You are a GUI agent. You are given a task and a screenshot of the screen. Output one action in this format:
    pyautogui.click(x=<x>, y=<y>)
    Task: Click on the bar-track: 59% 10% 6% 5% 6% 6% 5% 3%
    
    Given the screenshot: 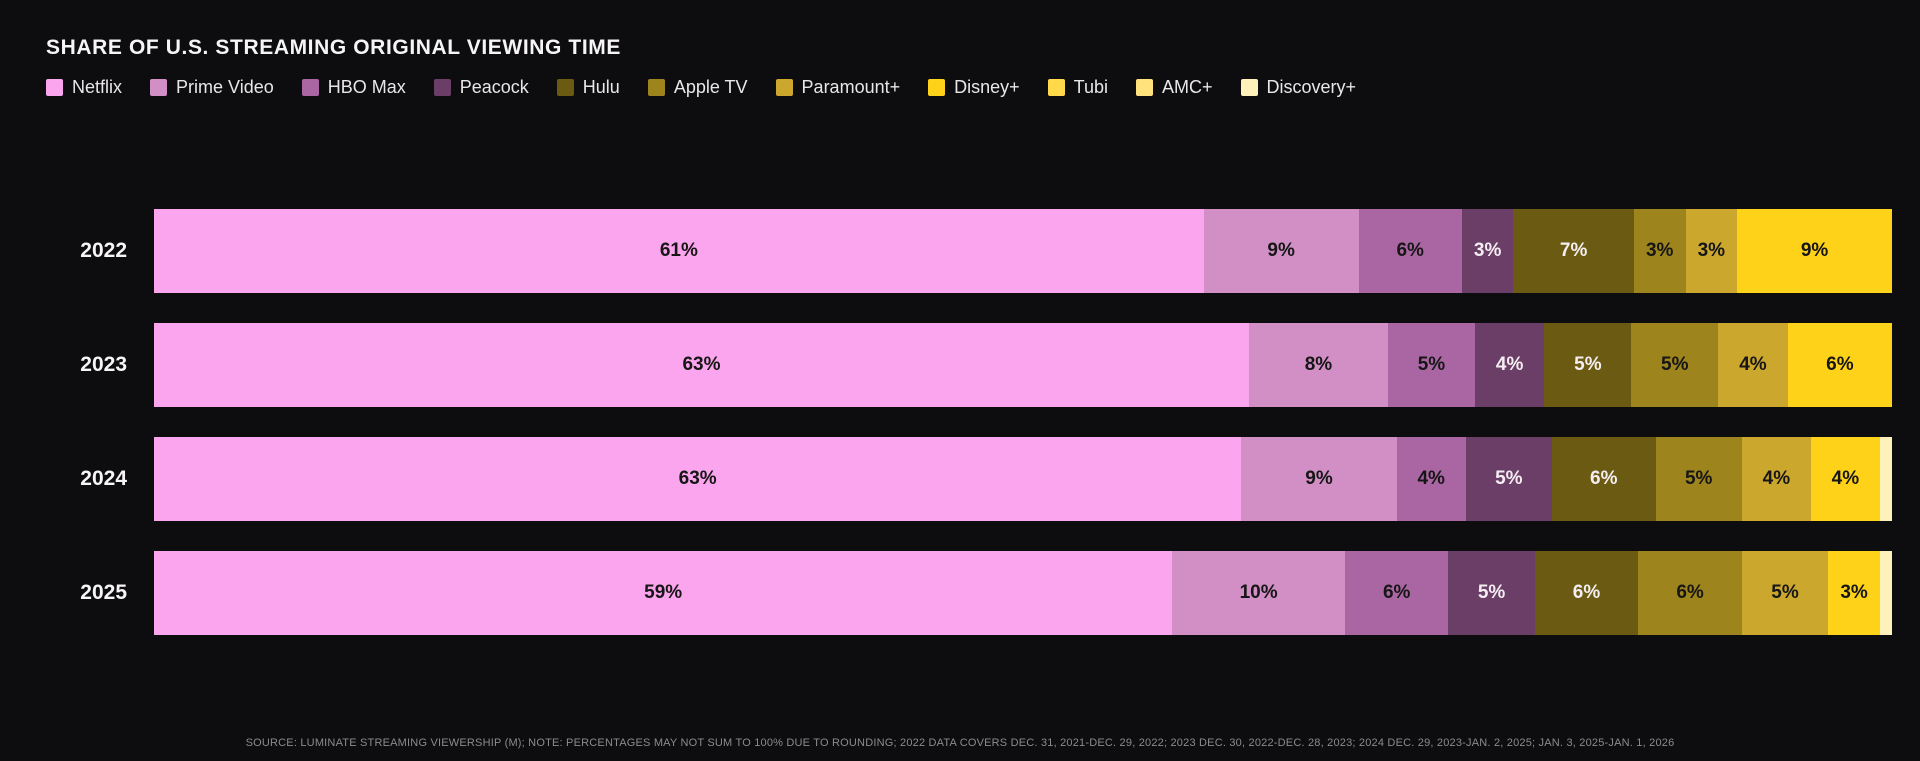 What is the action you would take?
    pyautogui.click(x=1023, y=593)
    